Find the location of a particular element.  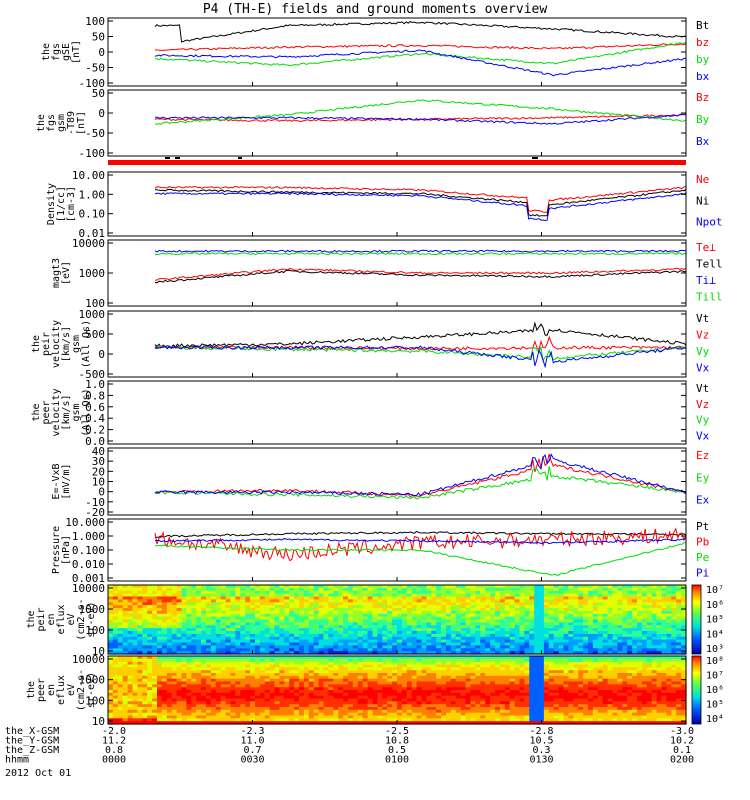

legend-Bx: Bx is located at coordinates (703, 141).